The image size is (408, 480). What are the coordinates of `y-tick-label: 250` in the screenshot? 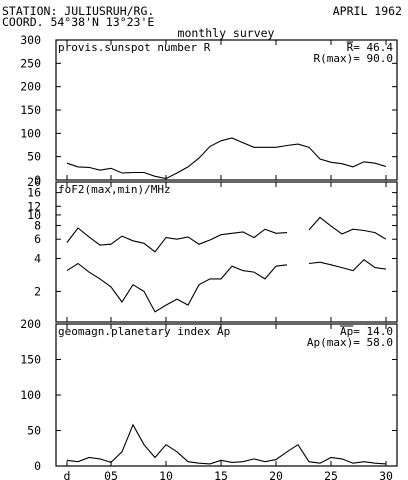 It's located at (30, 63).